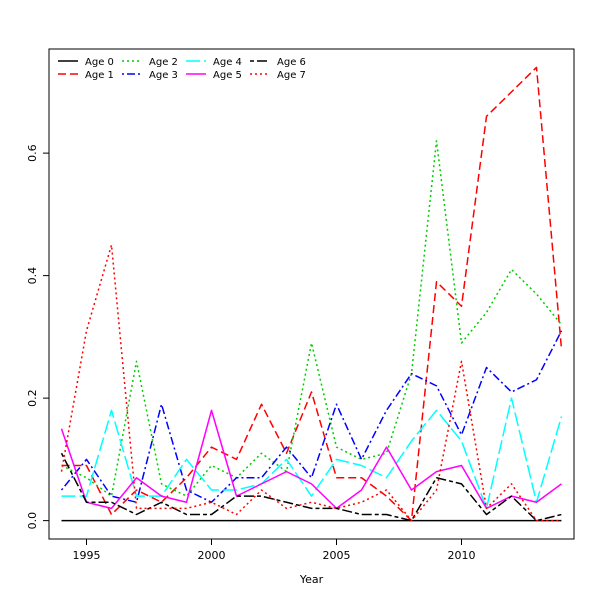 The height and width of the screenshot is (600, 600). I want to click on x-axis: 1995 2000 2005 2010, so click(274, 550).